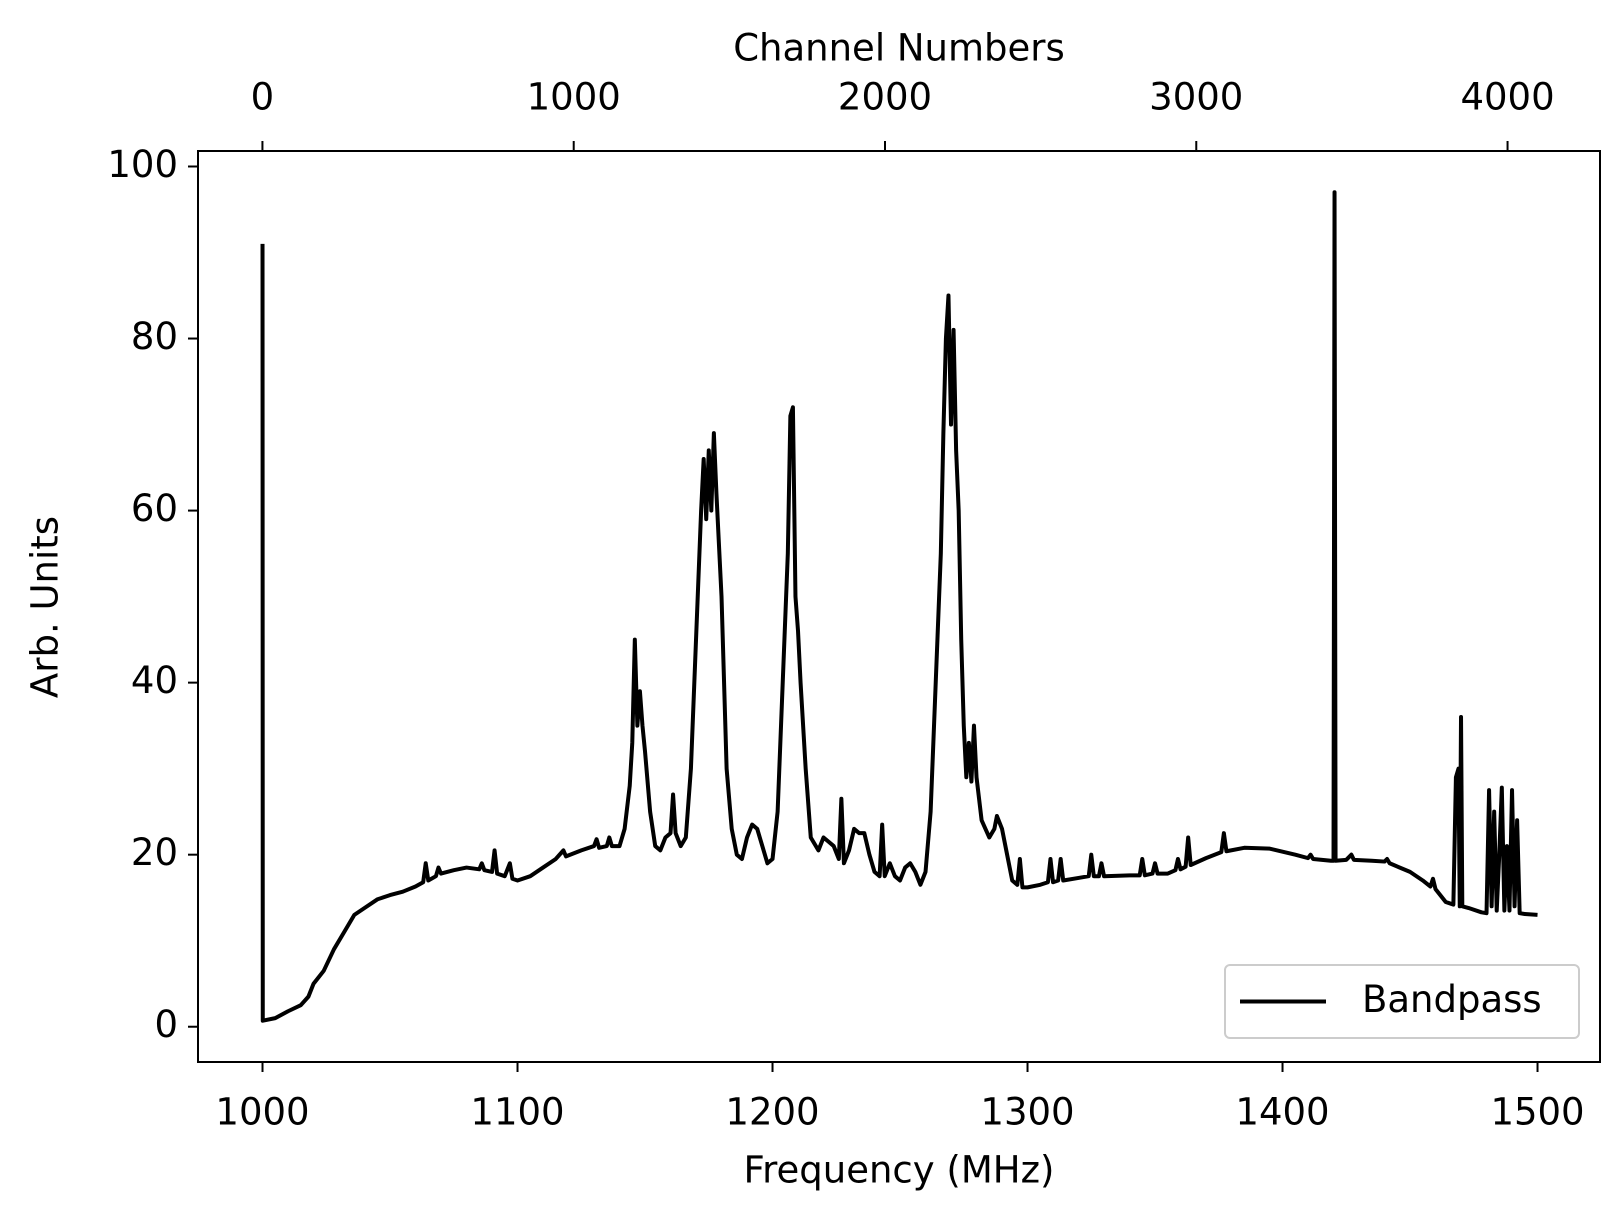  What do you see at coordinates (166, 1024) in the screenshot?
I see `y-tick-label: 0` at bounding box center [166, 1024].